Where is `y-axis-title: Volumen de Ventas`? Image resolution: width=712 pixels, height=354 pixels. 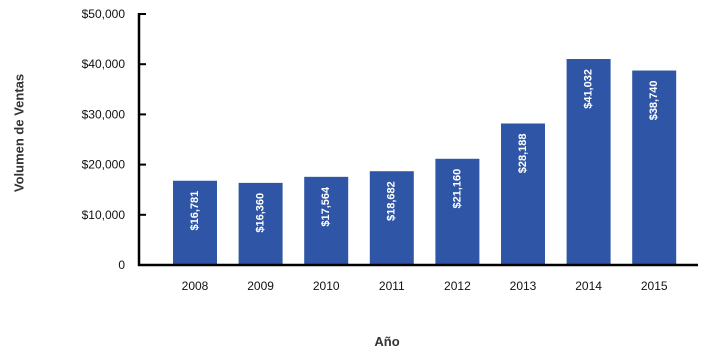
y-axis-title: Volumen de Ventas is located at coordinates (18, 133).